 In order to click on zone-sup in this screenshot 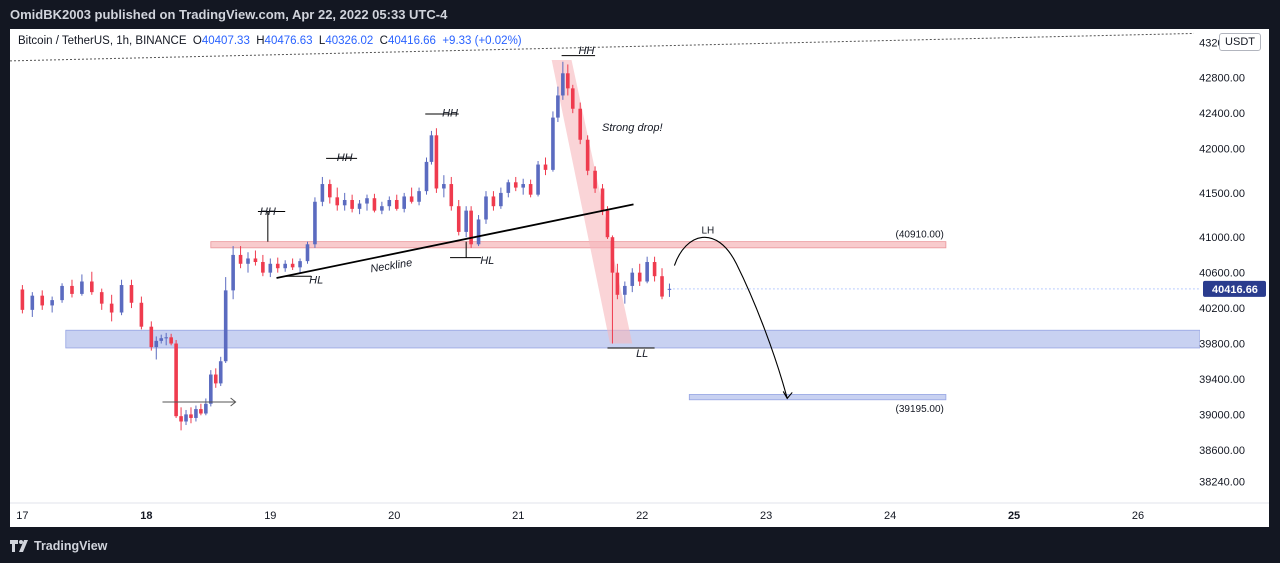, I will do `click(633, 339)`.